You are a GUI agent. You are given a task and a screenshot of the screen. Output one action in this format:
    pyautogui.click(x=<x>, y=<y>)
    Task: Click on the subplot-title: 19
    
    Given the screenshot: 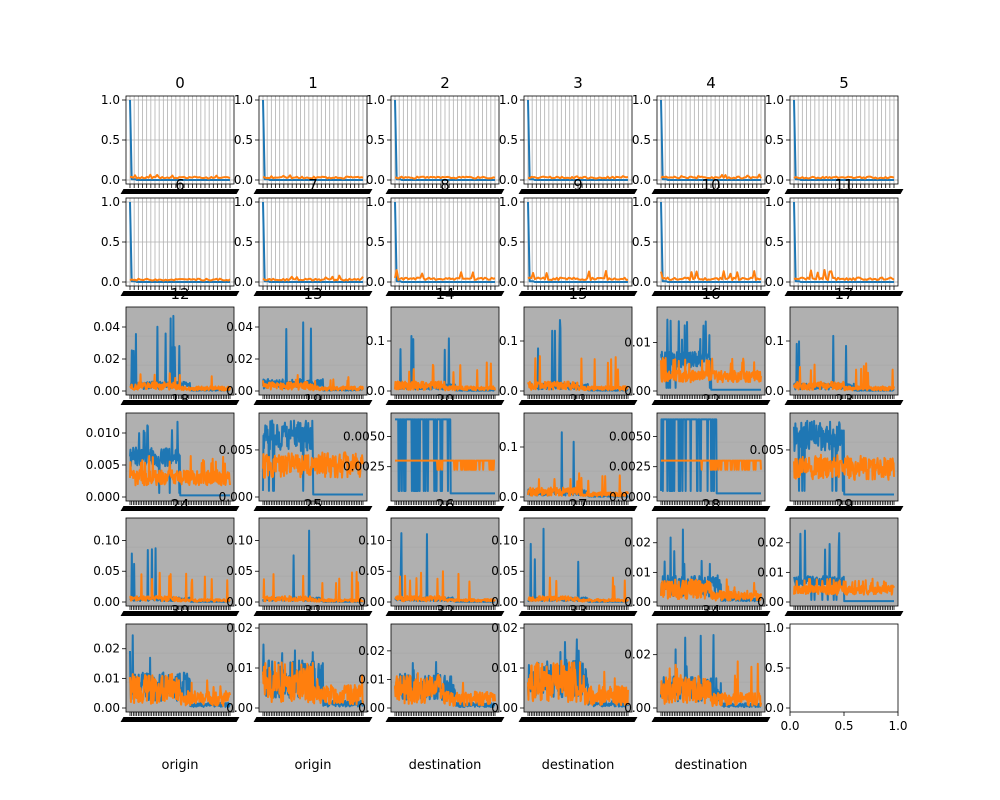 What is the action you would take?
    pyautogui.click(x=312, y=400)
    